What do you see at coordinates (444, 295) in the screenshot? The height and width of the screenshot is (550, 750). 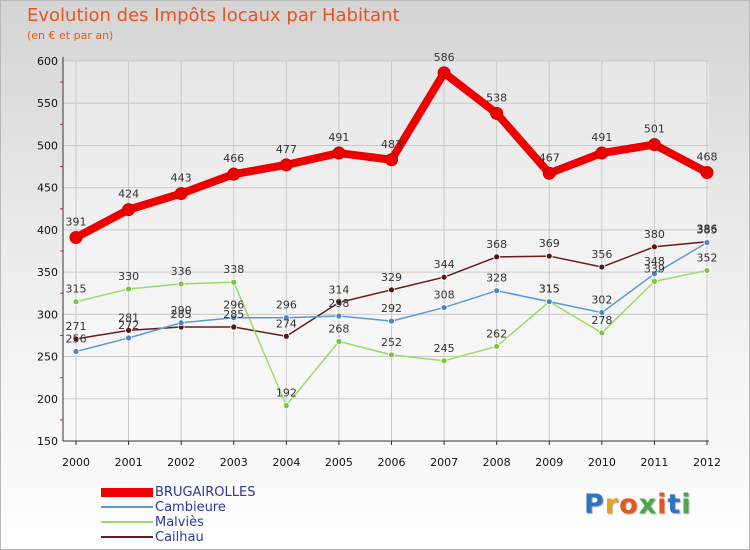 I see `data-label-cambieure: 308` at bounding box center [444, 295].